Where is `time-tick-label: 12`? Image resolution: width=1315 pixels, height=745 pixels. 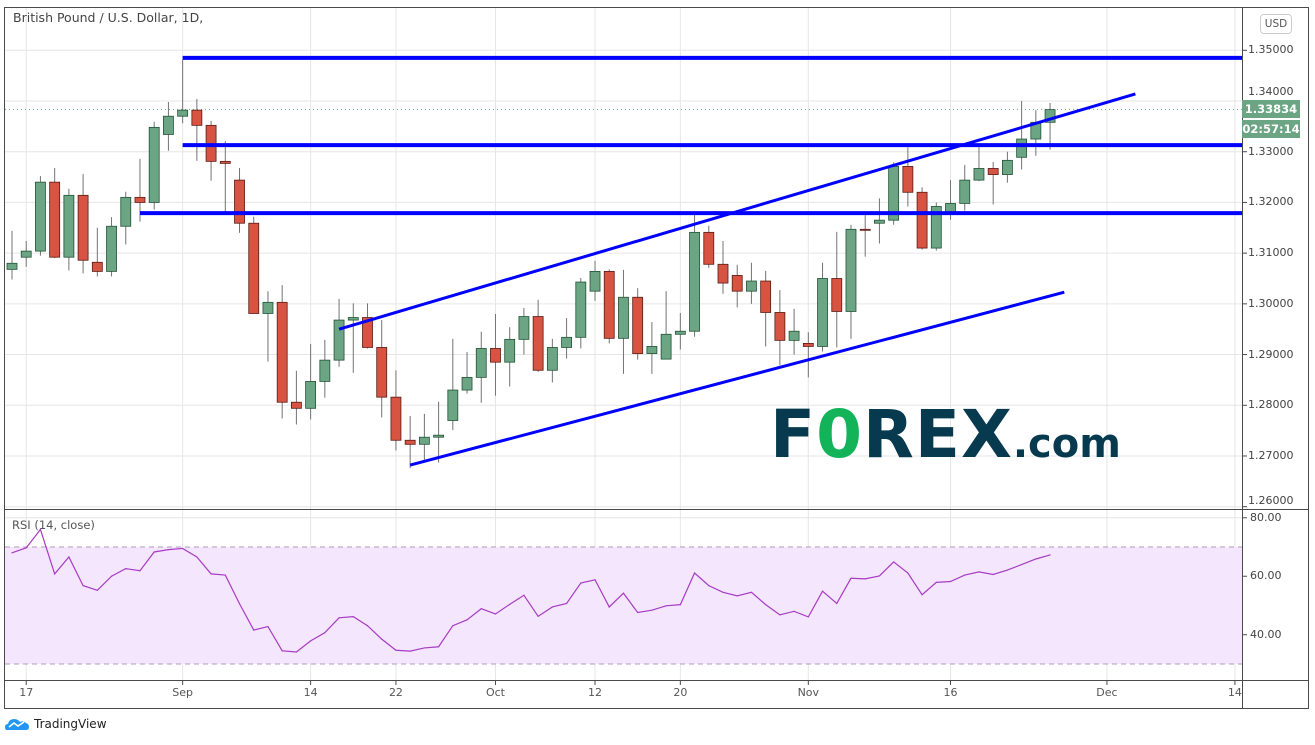
time-tick-label: 12 is located at coordinates (595, 692).